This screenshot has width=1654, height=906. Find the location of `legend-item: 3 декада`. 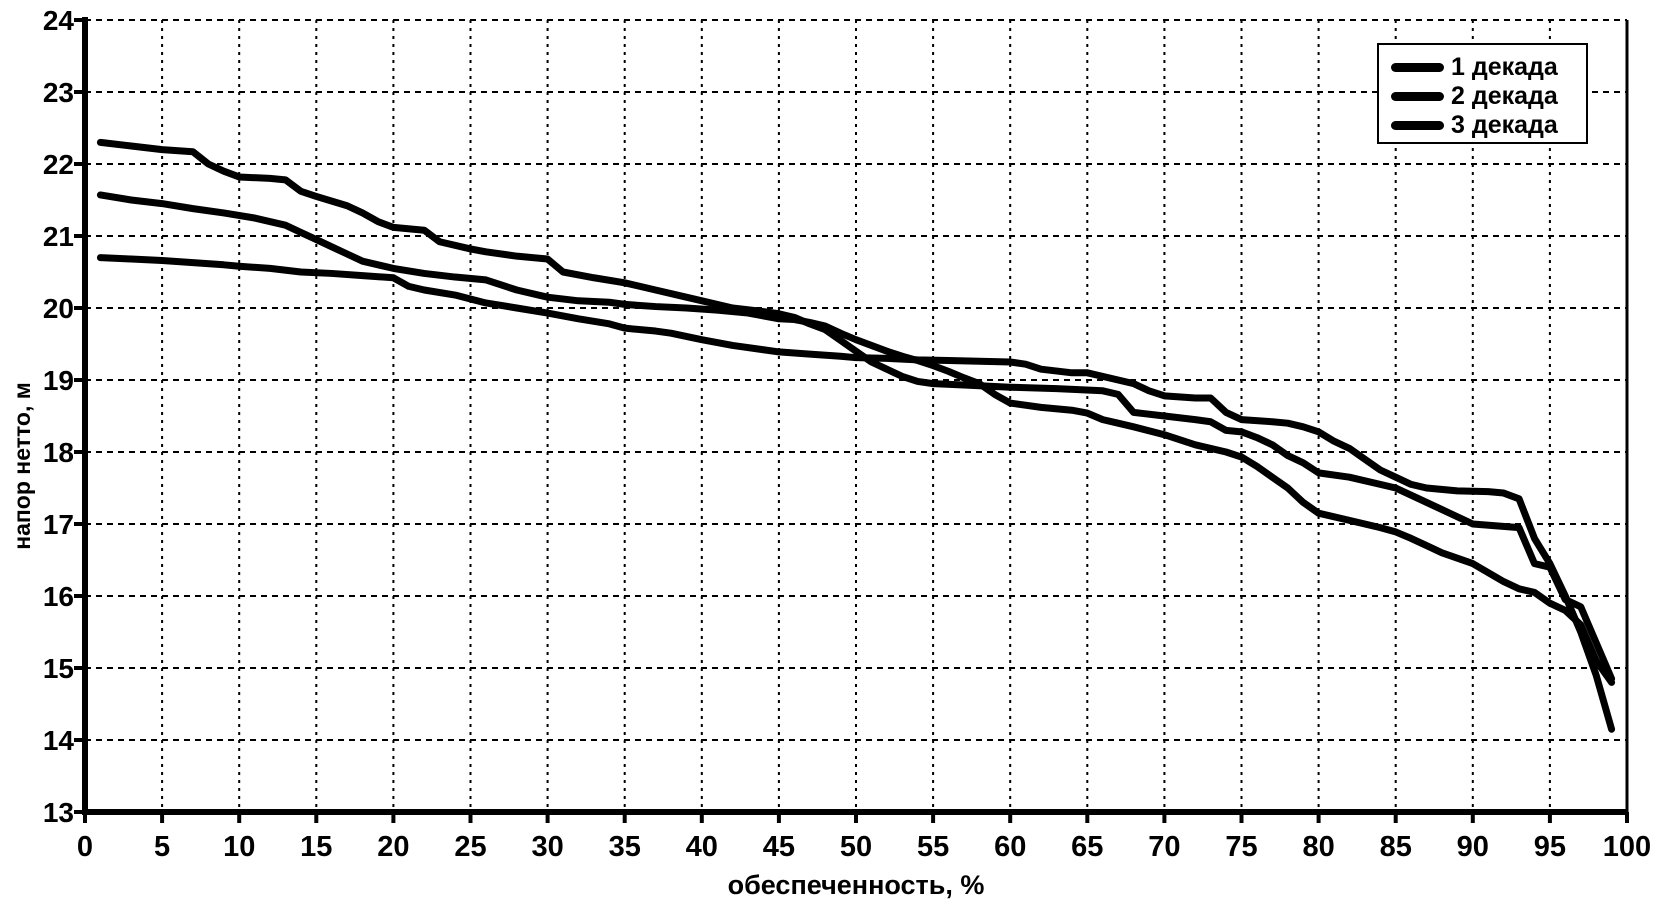

legend-item: 3 декада is located at coordinates (1488, 125).